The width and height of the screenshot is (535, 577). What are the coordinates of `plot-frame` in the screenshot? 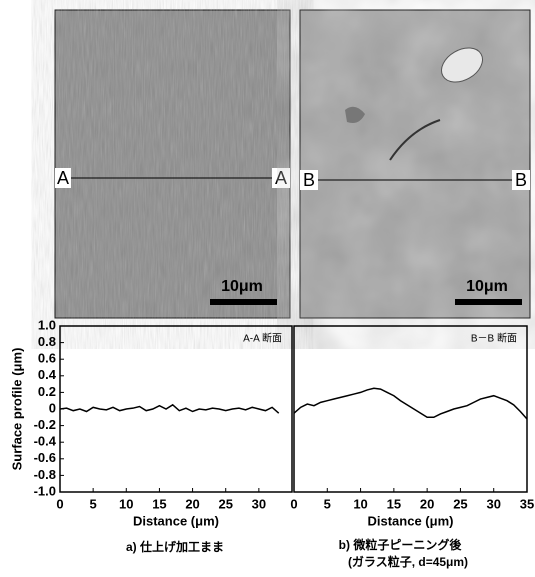 It's located at (410, 409).